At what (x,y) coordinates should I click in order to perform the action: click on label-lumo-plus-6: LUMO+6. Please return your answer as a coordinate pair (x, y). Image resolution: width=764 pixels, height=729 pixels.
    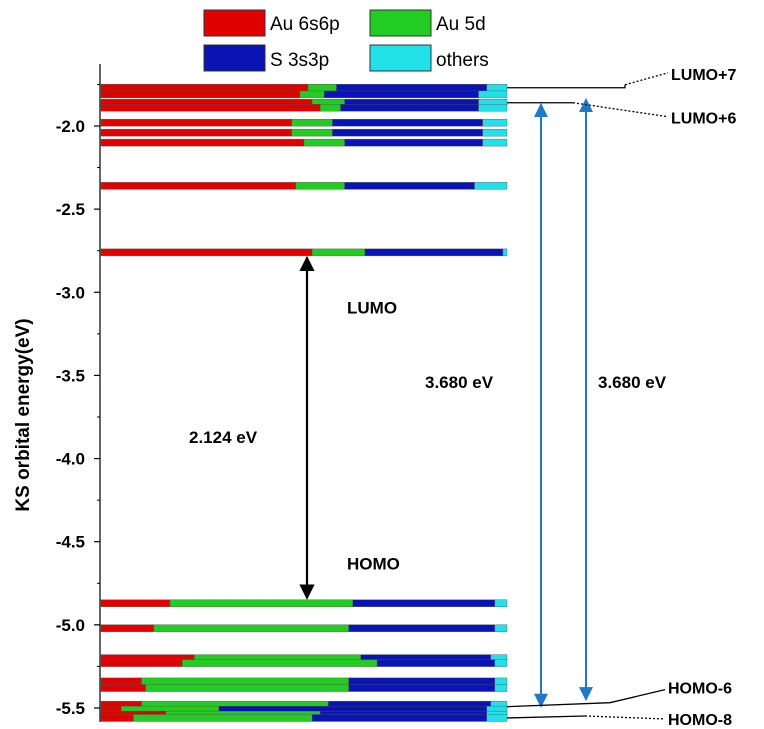
    Looking at the image, I should click on (703, 119).